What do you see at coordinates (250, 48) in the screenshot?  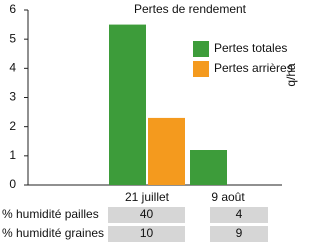 I see `legend-label: Pertes totales` at bounding box center [250, 48].